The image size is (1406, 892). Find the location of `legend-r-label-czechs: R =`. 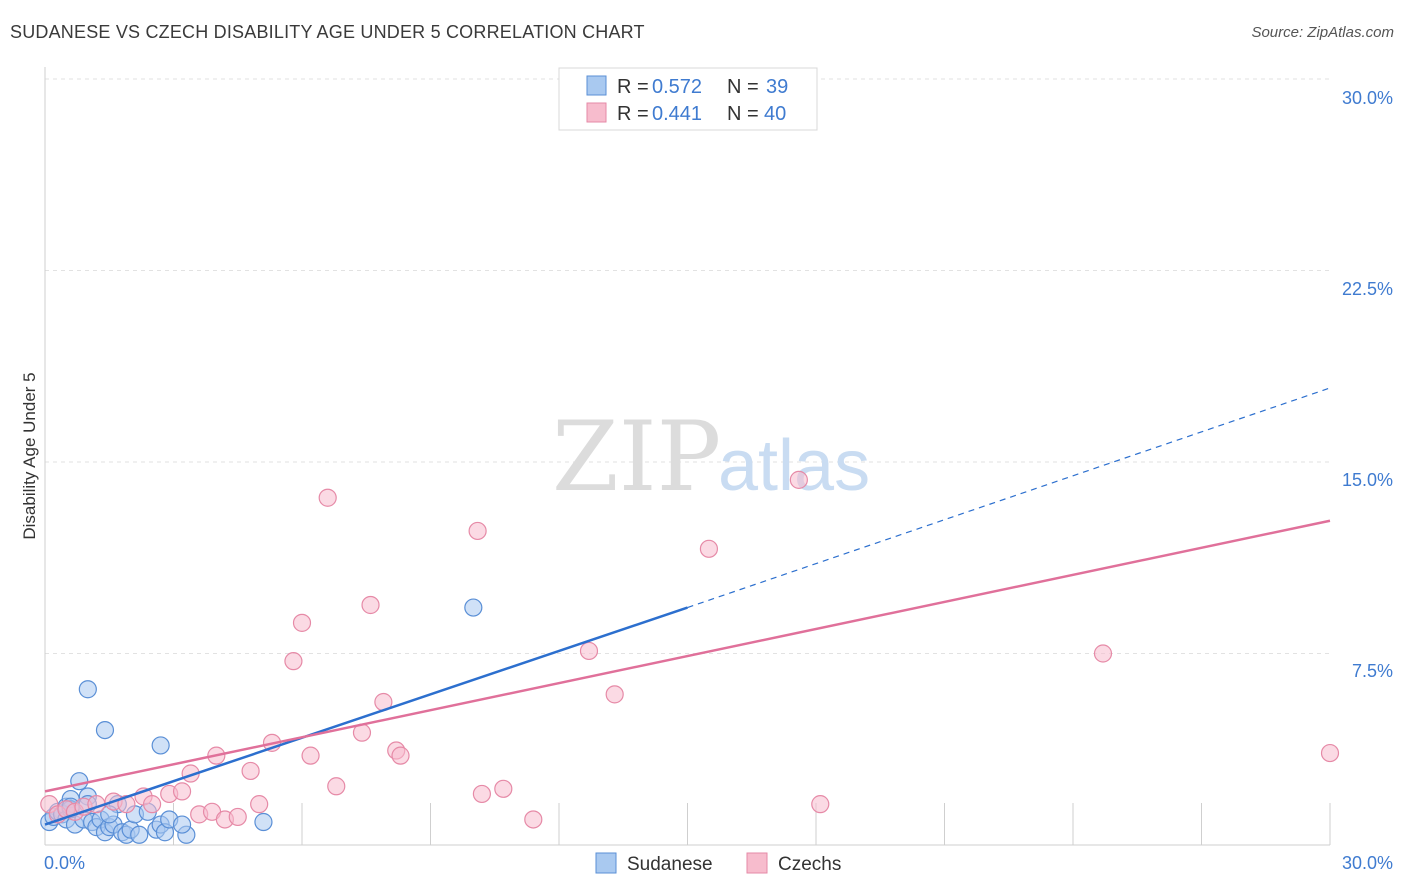

legend-r-label-czechs: R = is located at coordinates (633, 114).